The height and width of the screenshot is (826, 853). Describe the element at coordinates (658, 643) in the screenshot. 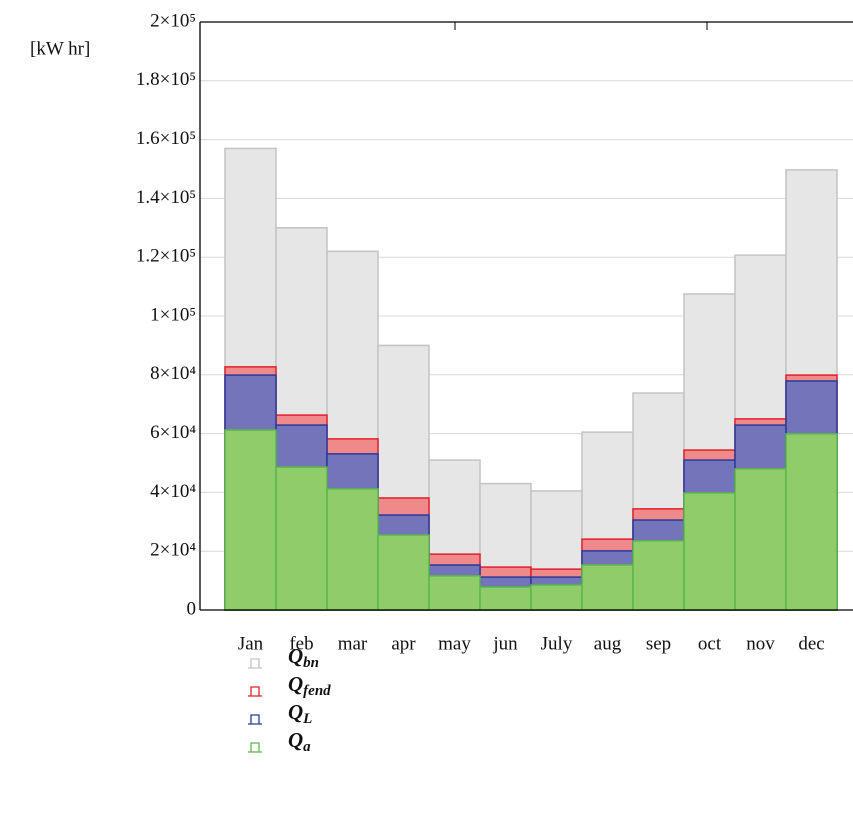

I see `x-tick-label: sep` at that location.